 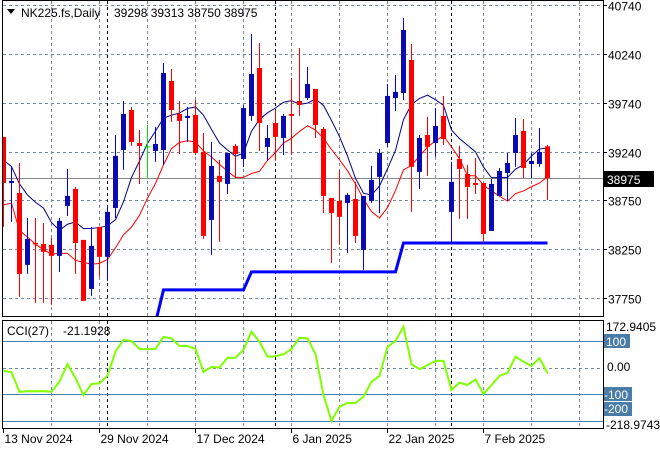 I want to click on support-step-line, so click(x=351, y=278).